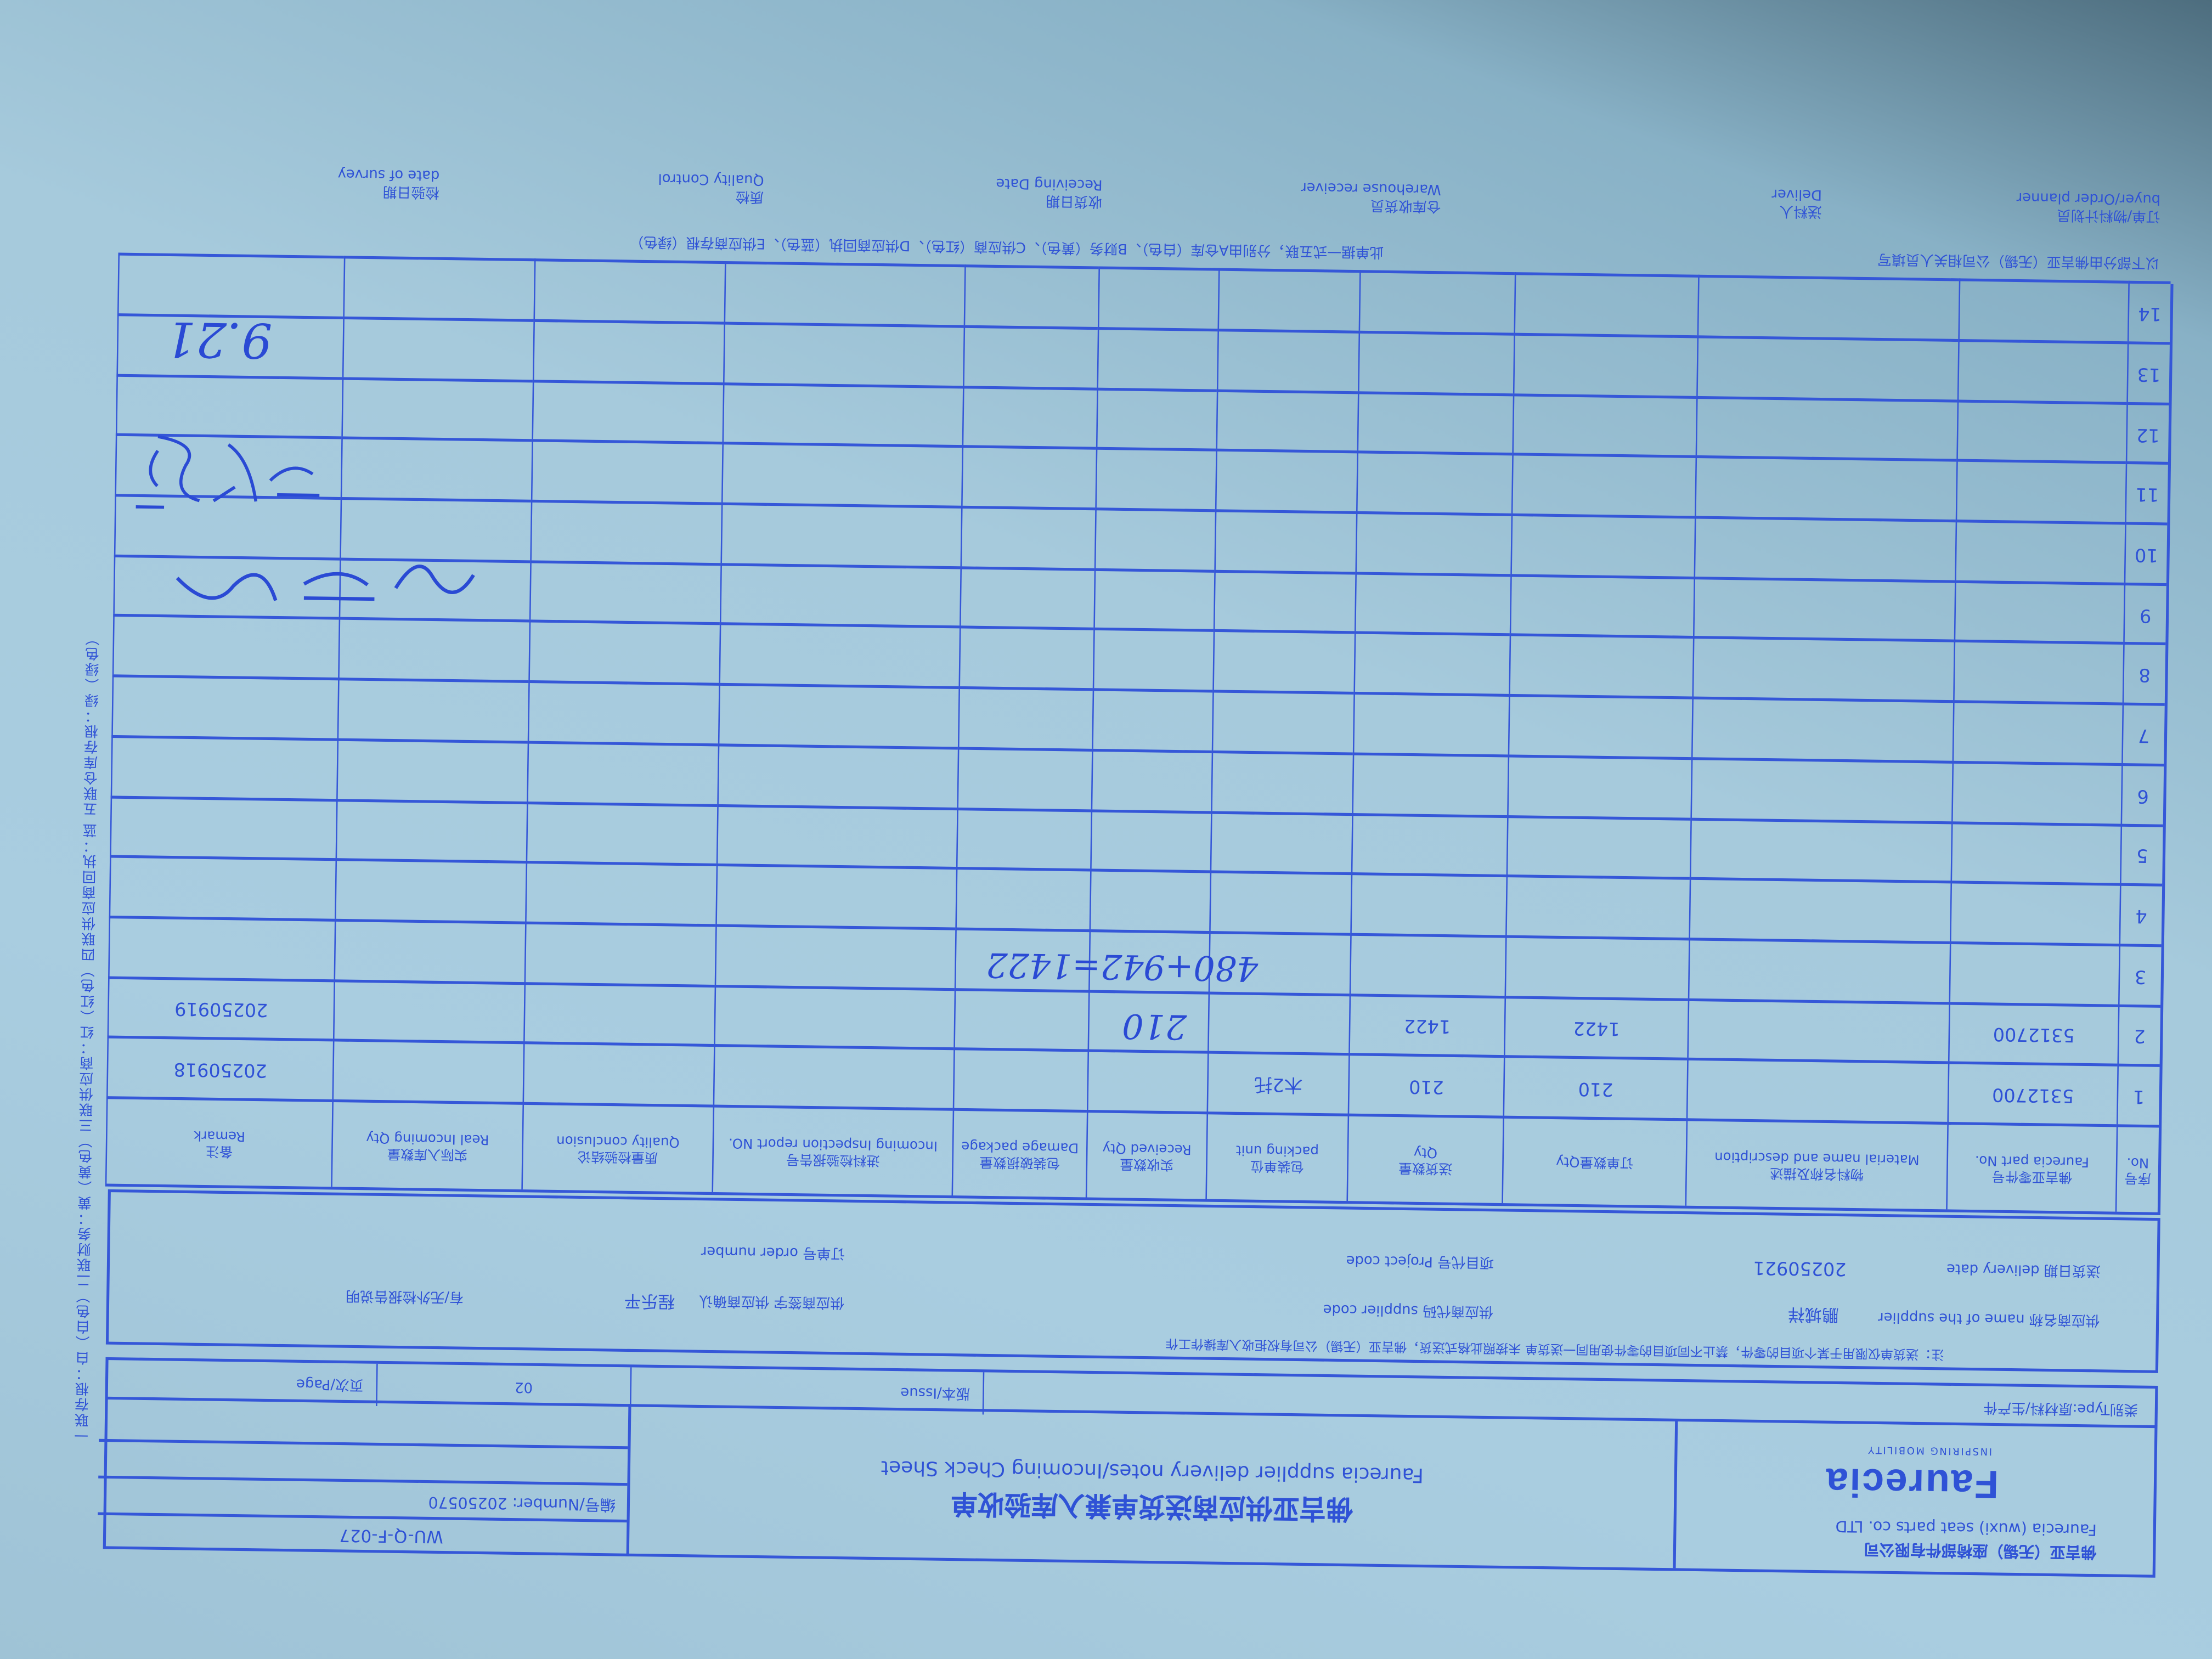 Image resolution: width=2212 pixels, height=1659 pixels. Describe the element at coordinates (711, 186) in the screenshot. I see `signer-label: 质检 Quality Control` at that location.